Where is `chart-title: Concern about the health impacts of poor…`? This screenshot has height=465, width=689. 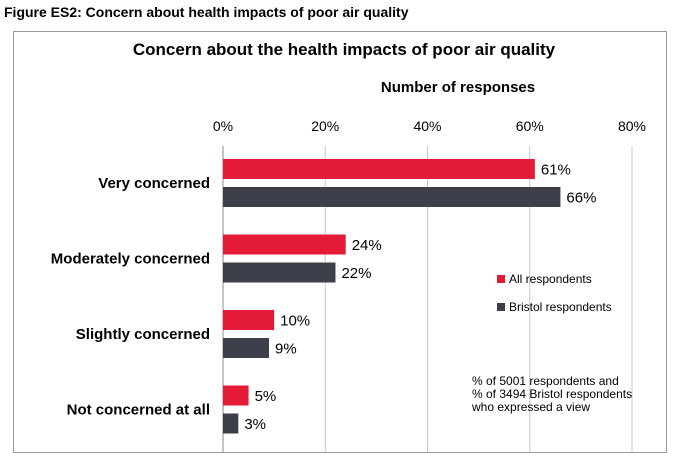 chart-title: Concern about the health impacts of poor… is located at coordinates (344, 49).